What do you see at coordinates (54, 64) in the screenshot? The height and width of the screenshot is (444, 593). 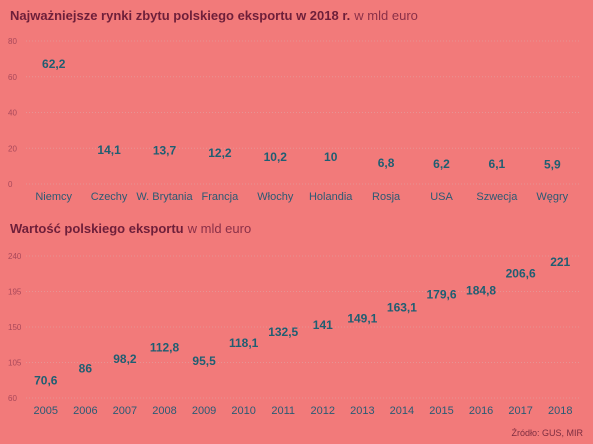 I see `data-label: 62,2` at bounding box center [54, 64].